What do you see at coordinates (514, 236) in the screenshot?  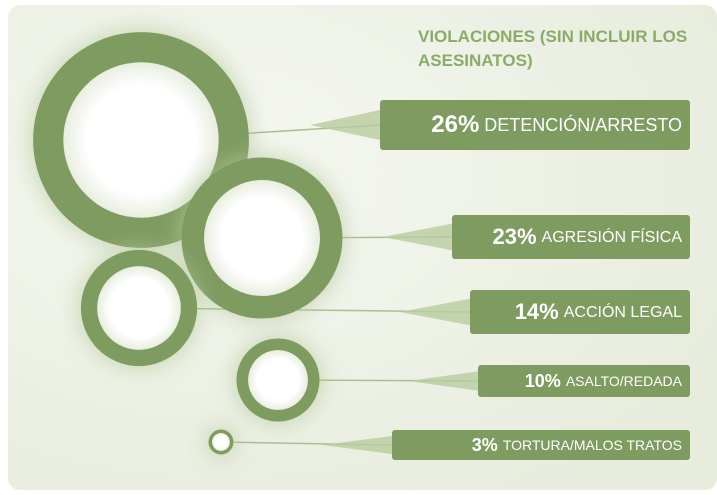 I see `value-label: 23%` at bounding box center [514, 236].